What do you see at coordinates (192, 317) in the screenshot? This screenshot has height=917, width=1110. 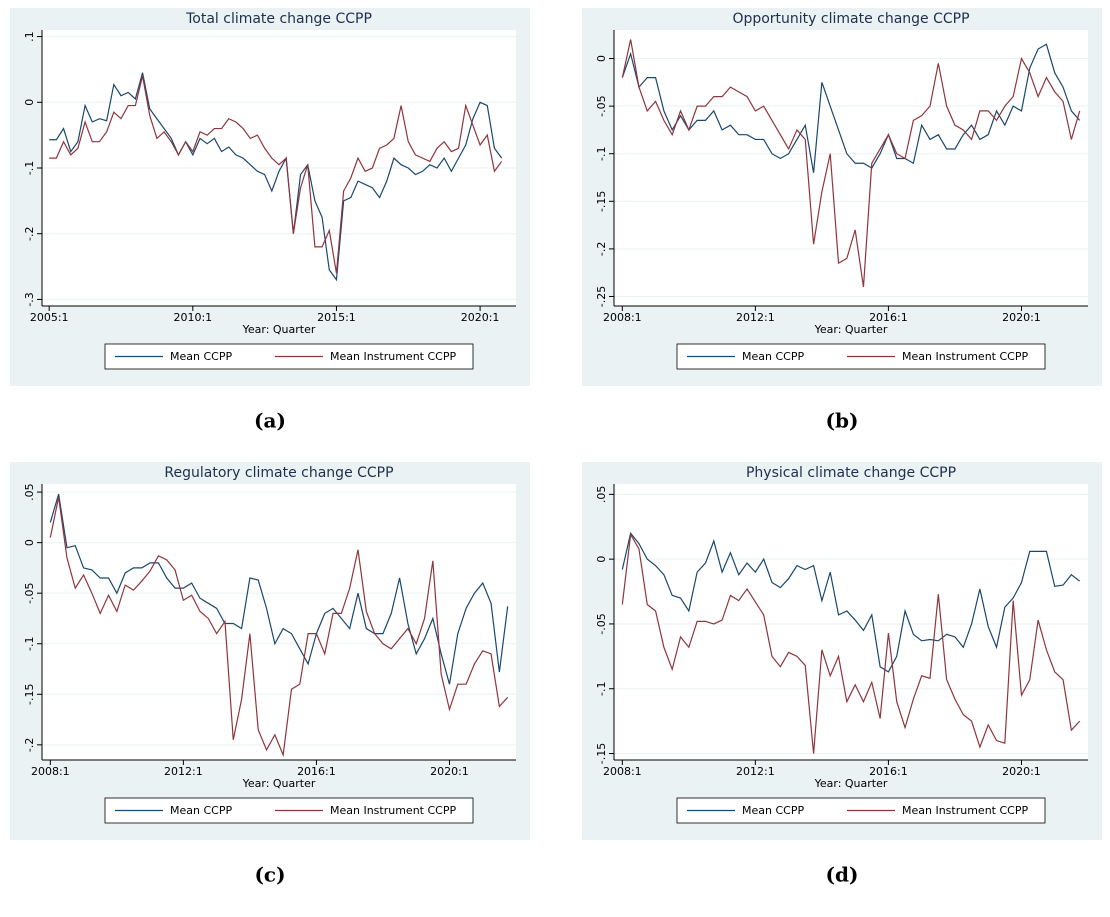 I see `x-tick-label: 2010:1` at bounding box center [192, 317].